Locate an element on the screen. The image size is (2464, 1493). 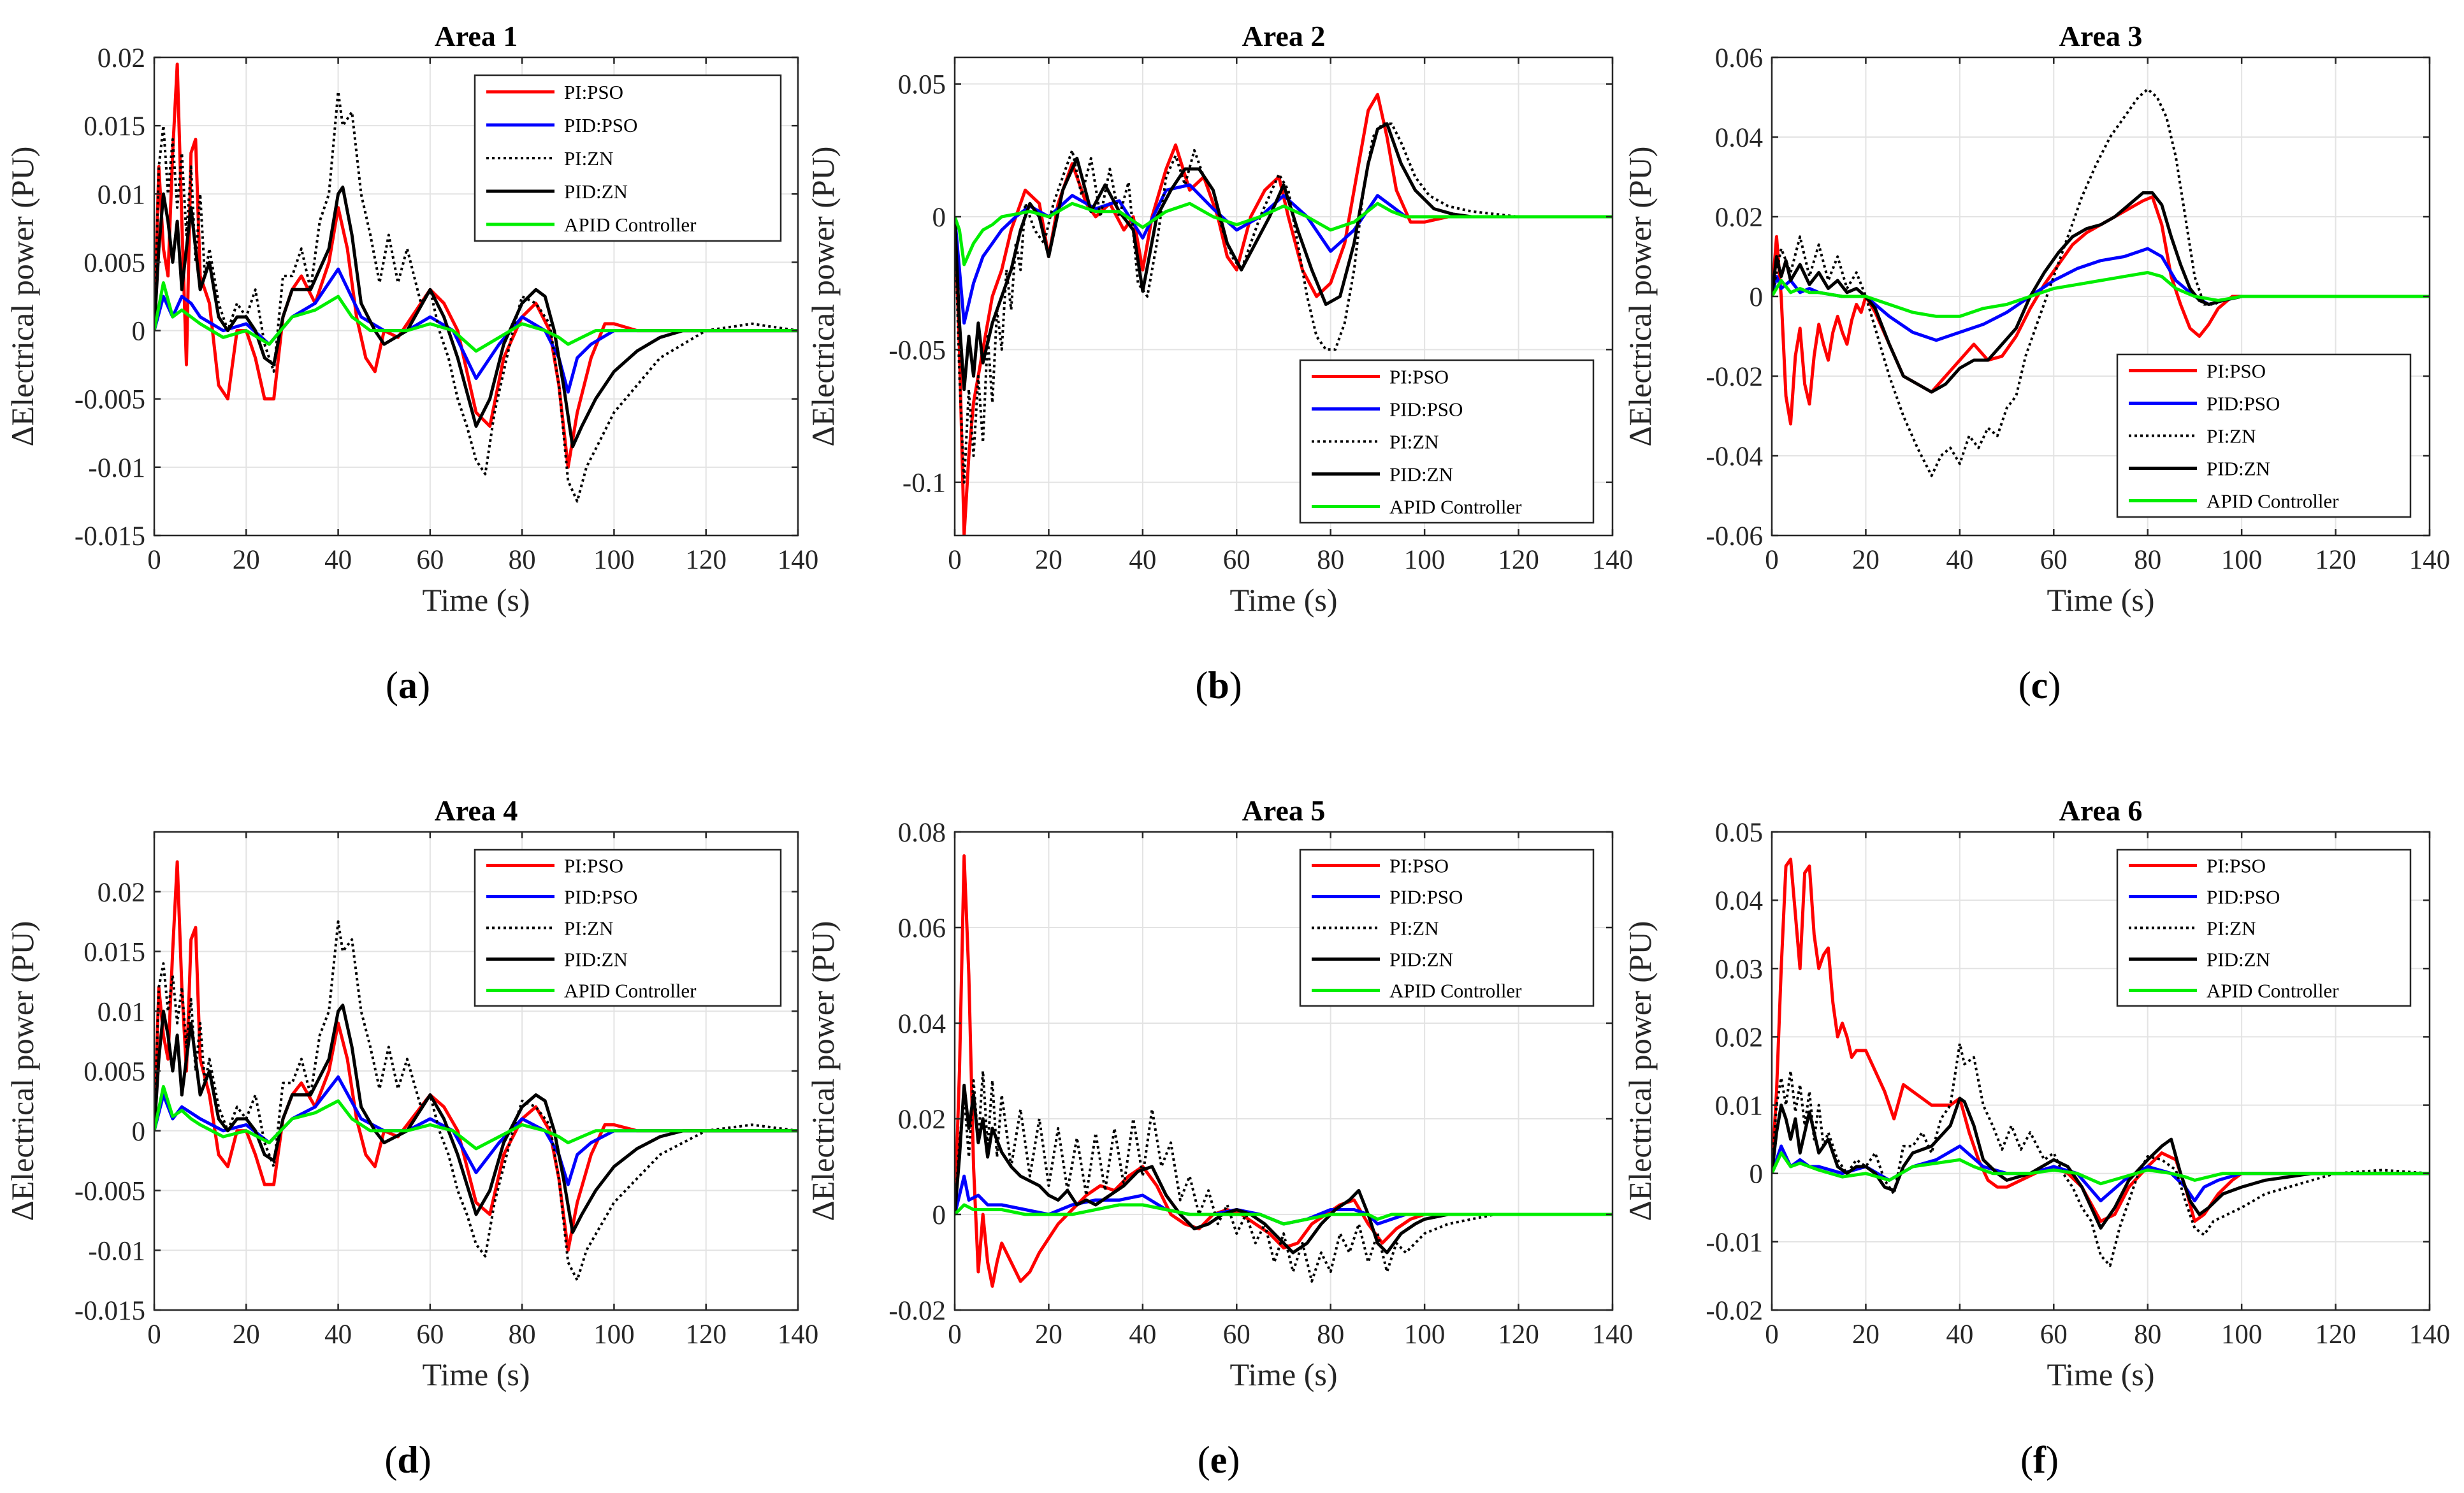
y-tick-label: 0.04 is located at coordinates (1739, 138).